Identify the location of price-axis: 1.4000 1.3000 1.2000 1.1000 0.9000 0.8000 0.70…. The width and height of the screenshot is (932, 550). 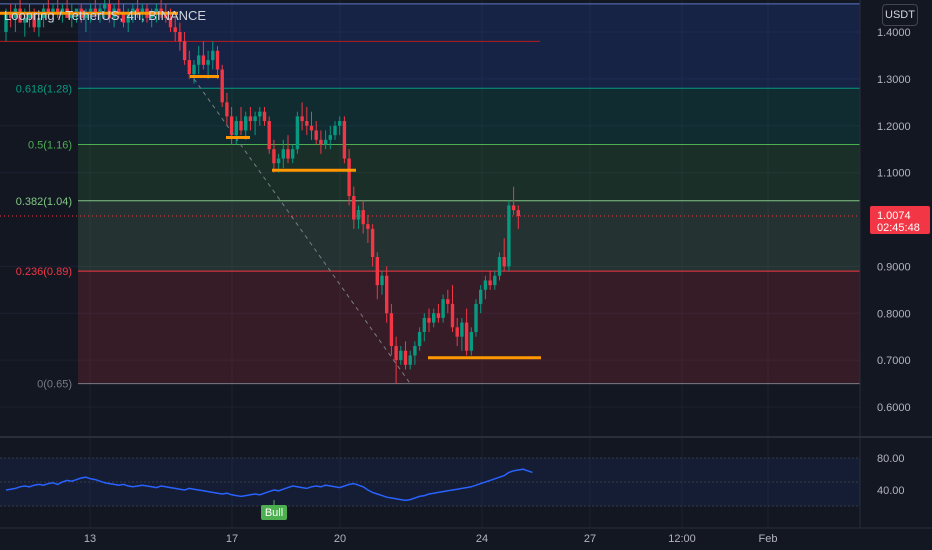
(895, 275).